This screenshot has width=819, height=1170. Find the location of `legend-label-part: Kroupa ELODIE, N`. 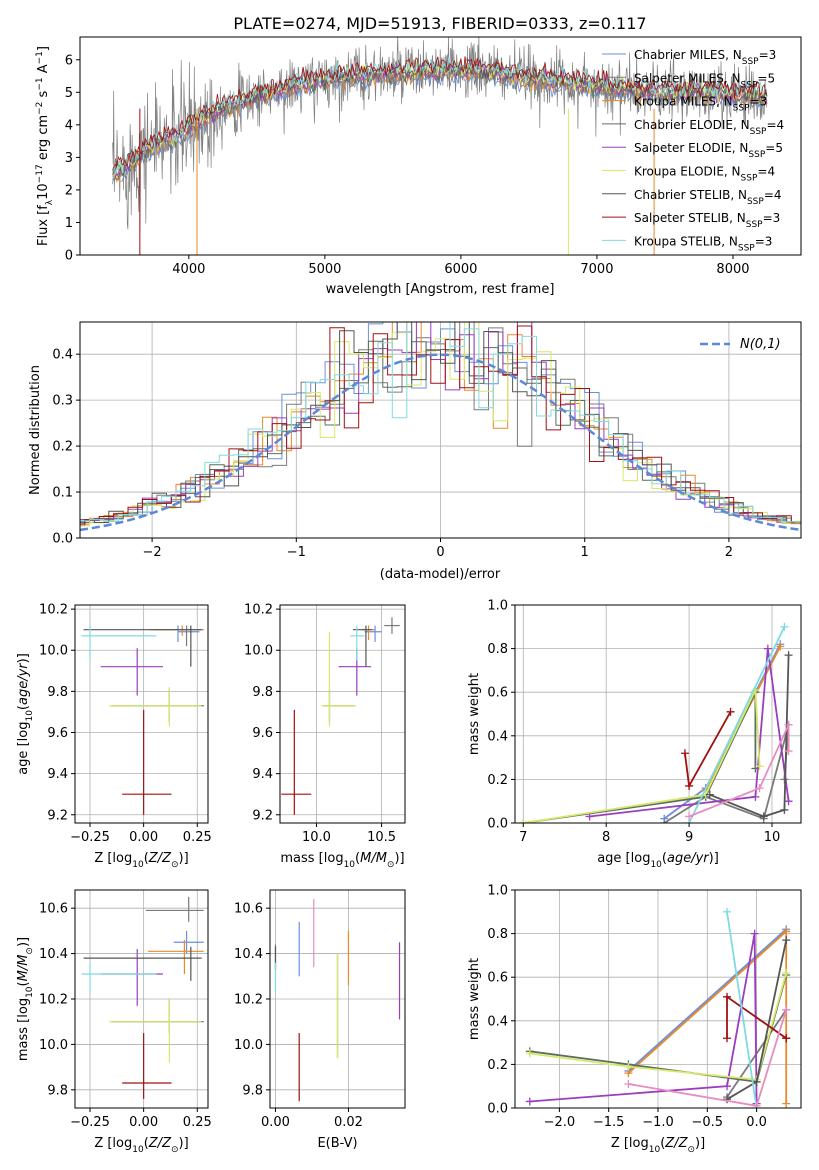

legend-label-part: Kroupa ELODIE, N is located at coordinates (687, 172).